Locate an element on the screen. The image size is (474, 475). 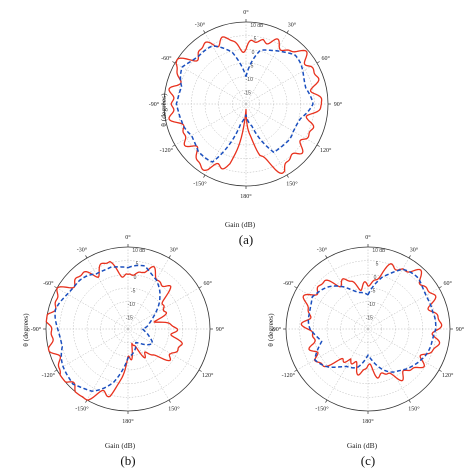
theta-label-b: θ (degrees) is located at coordinates (25, 330).